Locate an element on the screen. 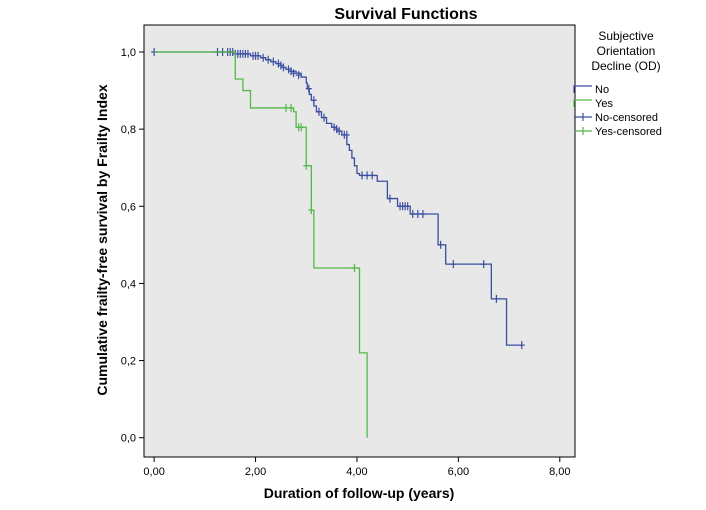 This screenshot has width=706, height=510. chart-title: Survival Functions is located at coordinates (405, 14).